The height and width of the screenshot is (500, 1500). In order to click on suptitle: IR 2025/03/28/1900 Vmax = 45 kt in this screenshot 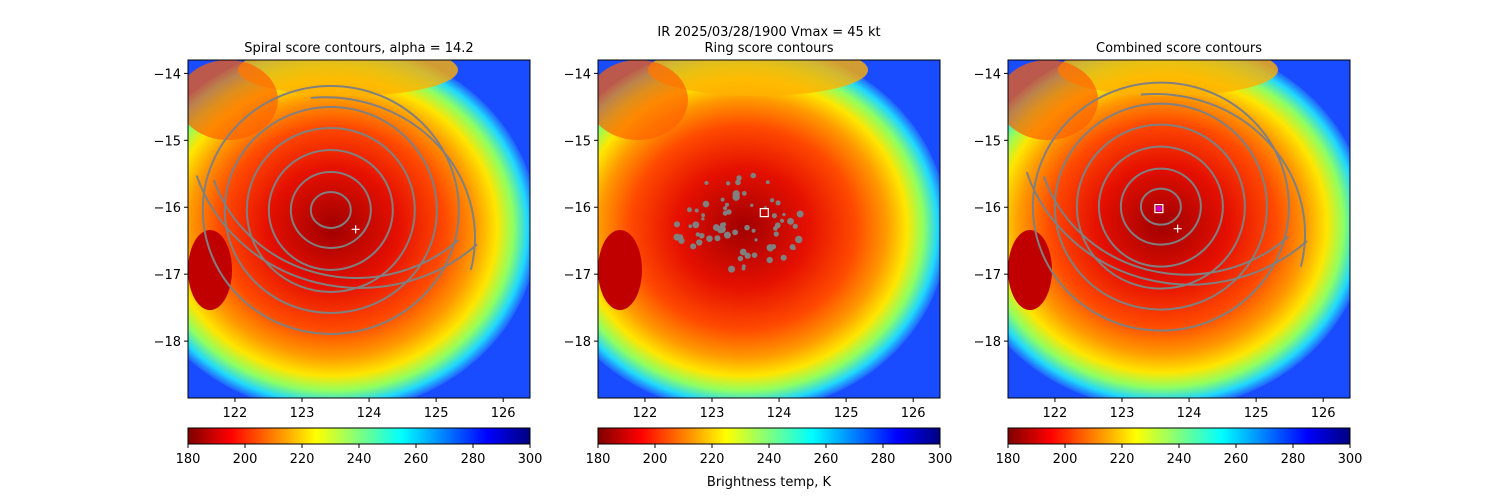, I will do `click(768, 32)`.